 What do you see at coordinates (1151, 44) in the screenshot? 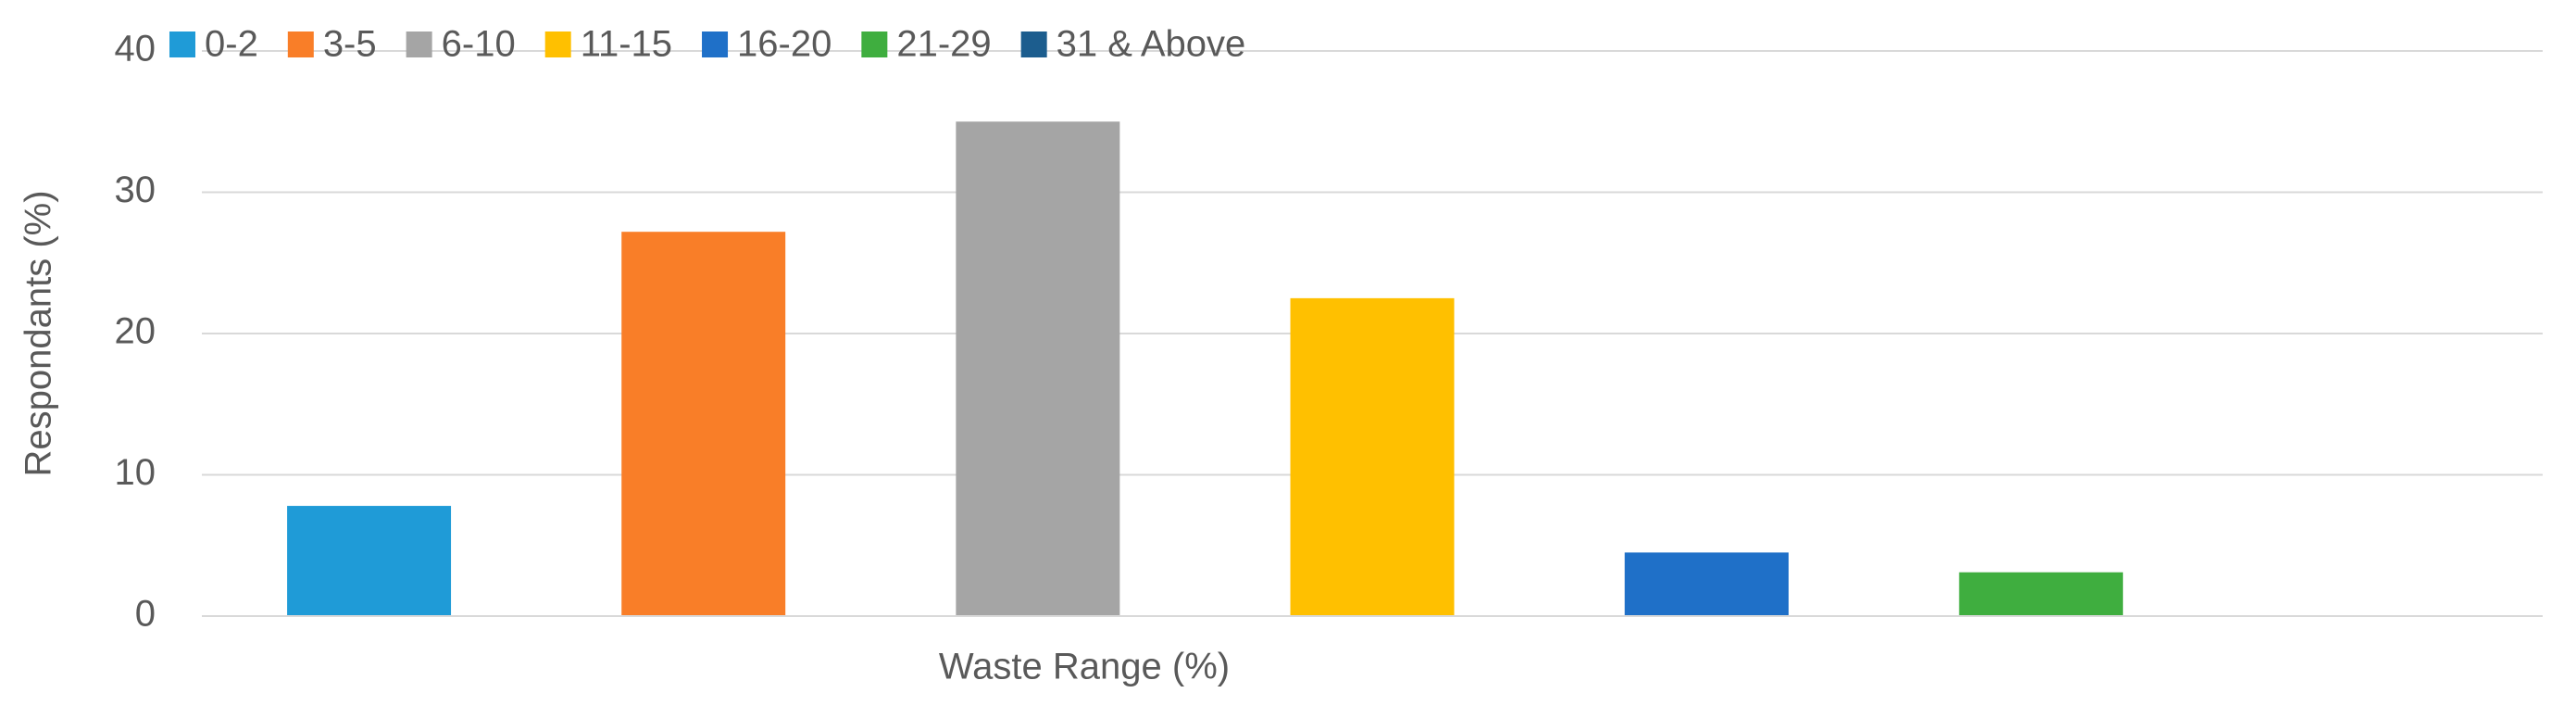
I see `legend-label: 31 & Above` at bounding box center [1151, 44].